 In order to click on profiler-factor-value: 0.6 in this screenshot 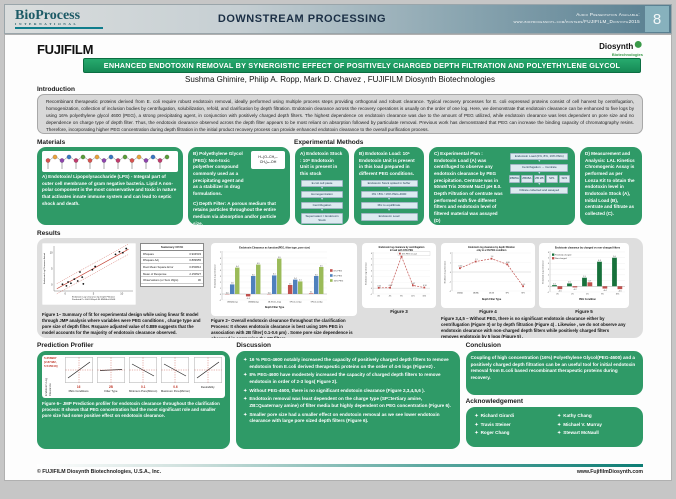, I will do `click(175, 386)`.